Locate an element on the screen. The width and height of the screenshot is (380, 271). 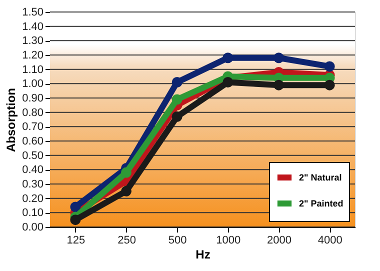
y-tick-label: 0.90 is located at coordinates (33, 98).